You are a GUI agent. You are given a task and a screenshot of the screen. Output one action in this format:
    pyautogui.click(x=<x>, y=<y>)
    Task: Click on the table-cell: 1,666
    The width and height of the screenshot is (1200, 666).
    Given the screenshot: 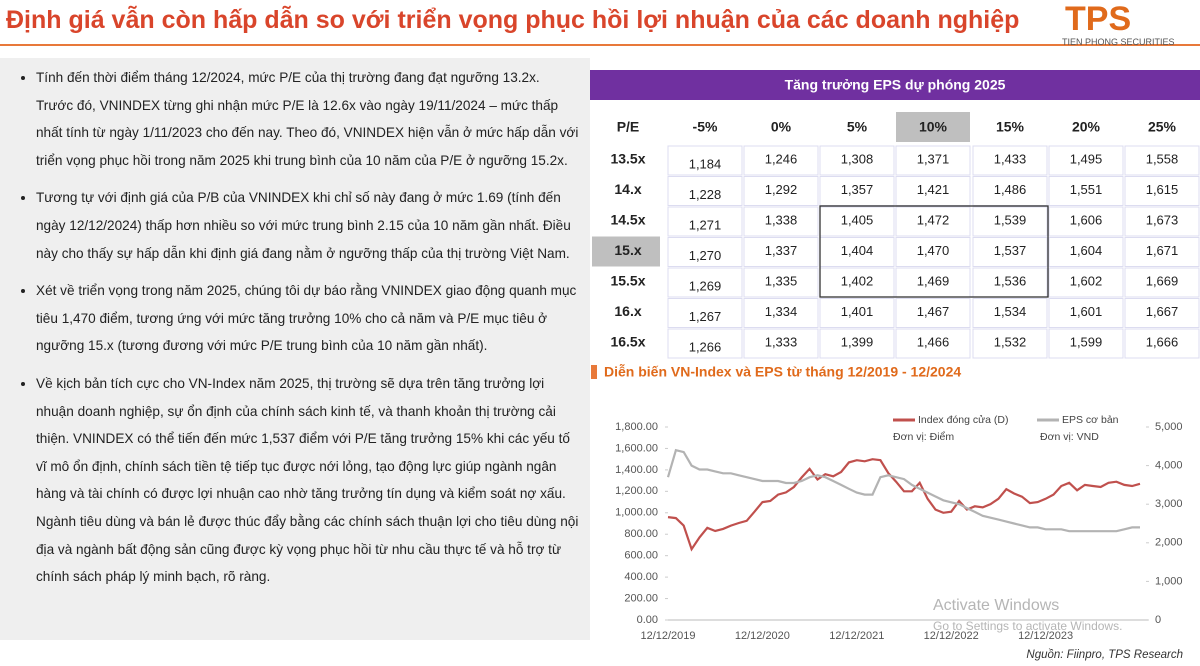 What is the action you would take?
    pyautogui.click(x=1162, y=341)
    